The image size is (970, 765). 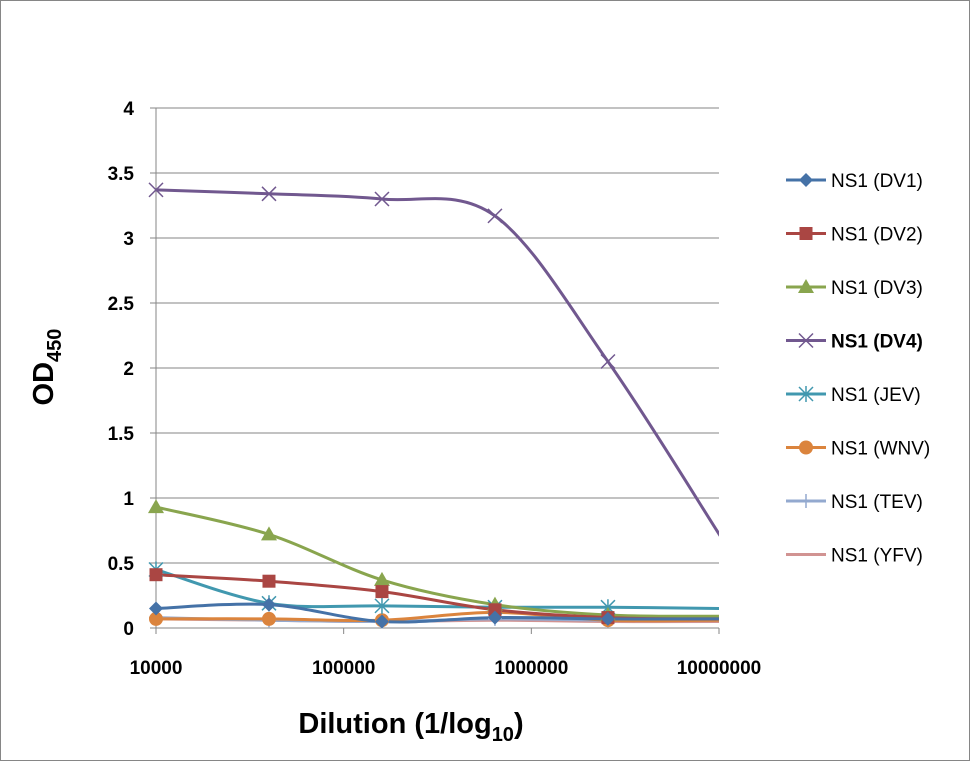 I want to click on legend-entry: NS1 (DV4), so click(x=854, y=342).